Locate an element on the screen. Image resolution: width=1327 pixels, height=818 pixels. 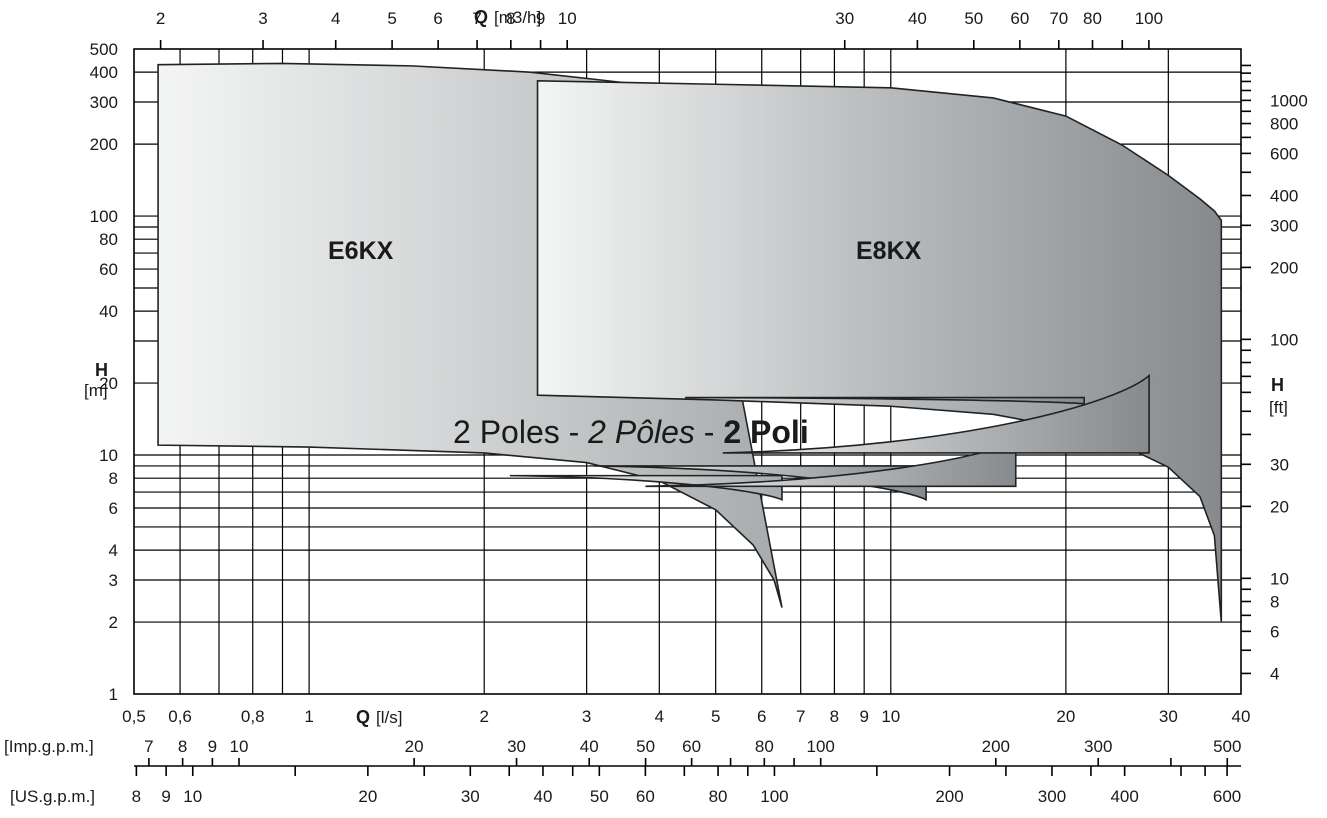
top-axis-tick-label: 2 is located at coordinates (160, 18).